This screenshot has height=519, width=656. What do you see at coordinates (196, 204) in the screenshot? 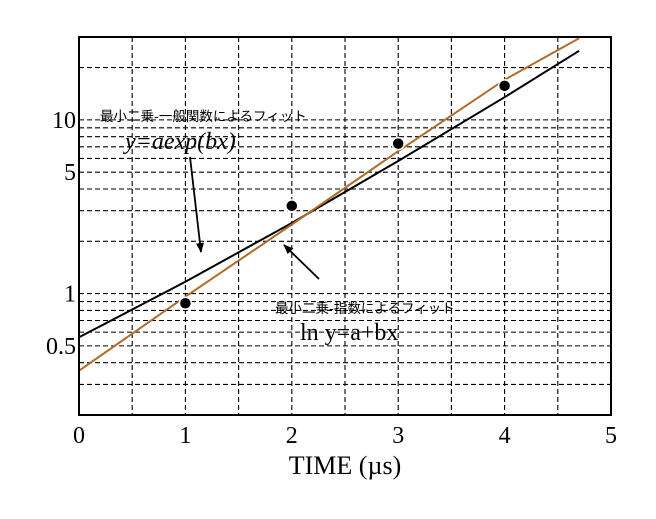
I see `annotation-general-fit-arrow` at bounding box center [196, 204].